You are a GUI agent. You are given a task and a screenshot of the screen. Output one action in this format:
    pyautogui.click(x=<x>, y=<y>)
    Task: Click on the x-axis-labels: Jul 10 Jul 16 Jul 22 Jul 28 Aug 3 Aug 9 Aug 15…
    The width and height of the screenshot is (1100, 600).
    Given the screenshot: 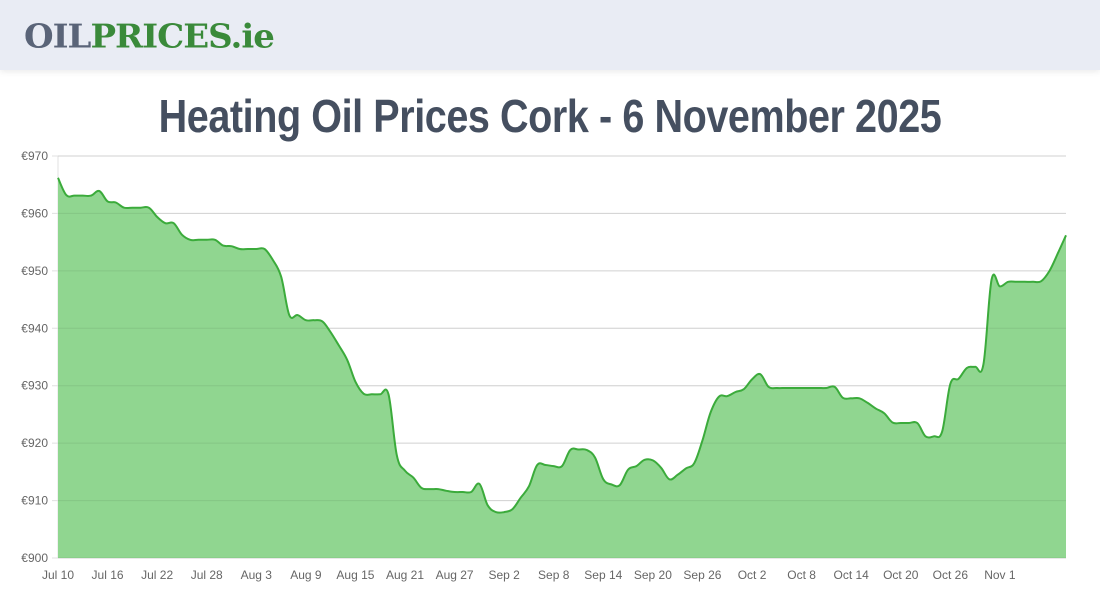 What is the action you would take?
    pyautogui.click(x=529, y=575)
    